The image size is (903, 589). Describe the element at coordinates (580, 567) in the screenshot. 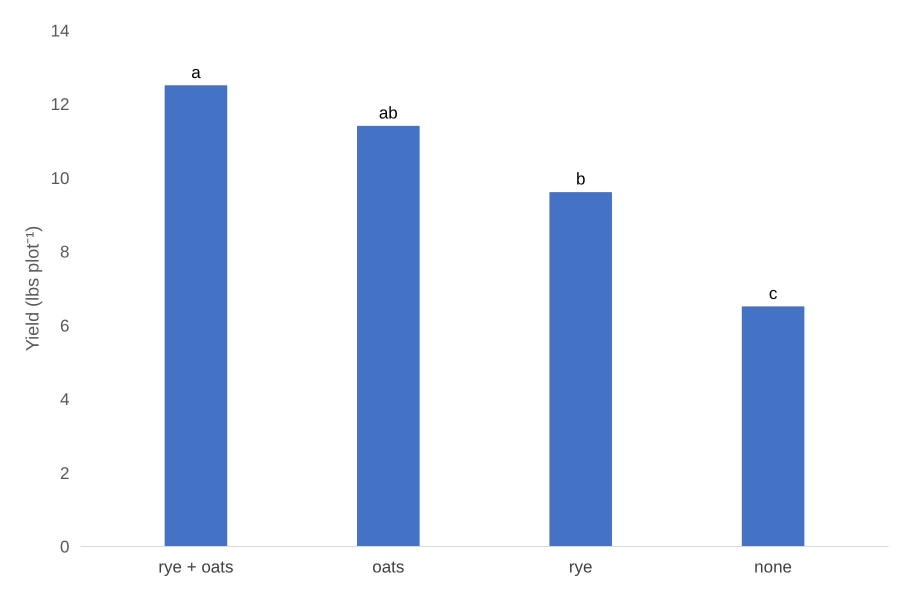

I see `x-tick-label: rye` at that location.